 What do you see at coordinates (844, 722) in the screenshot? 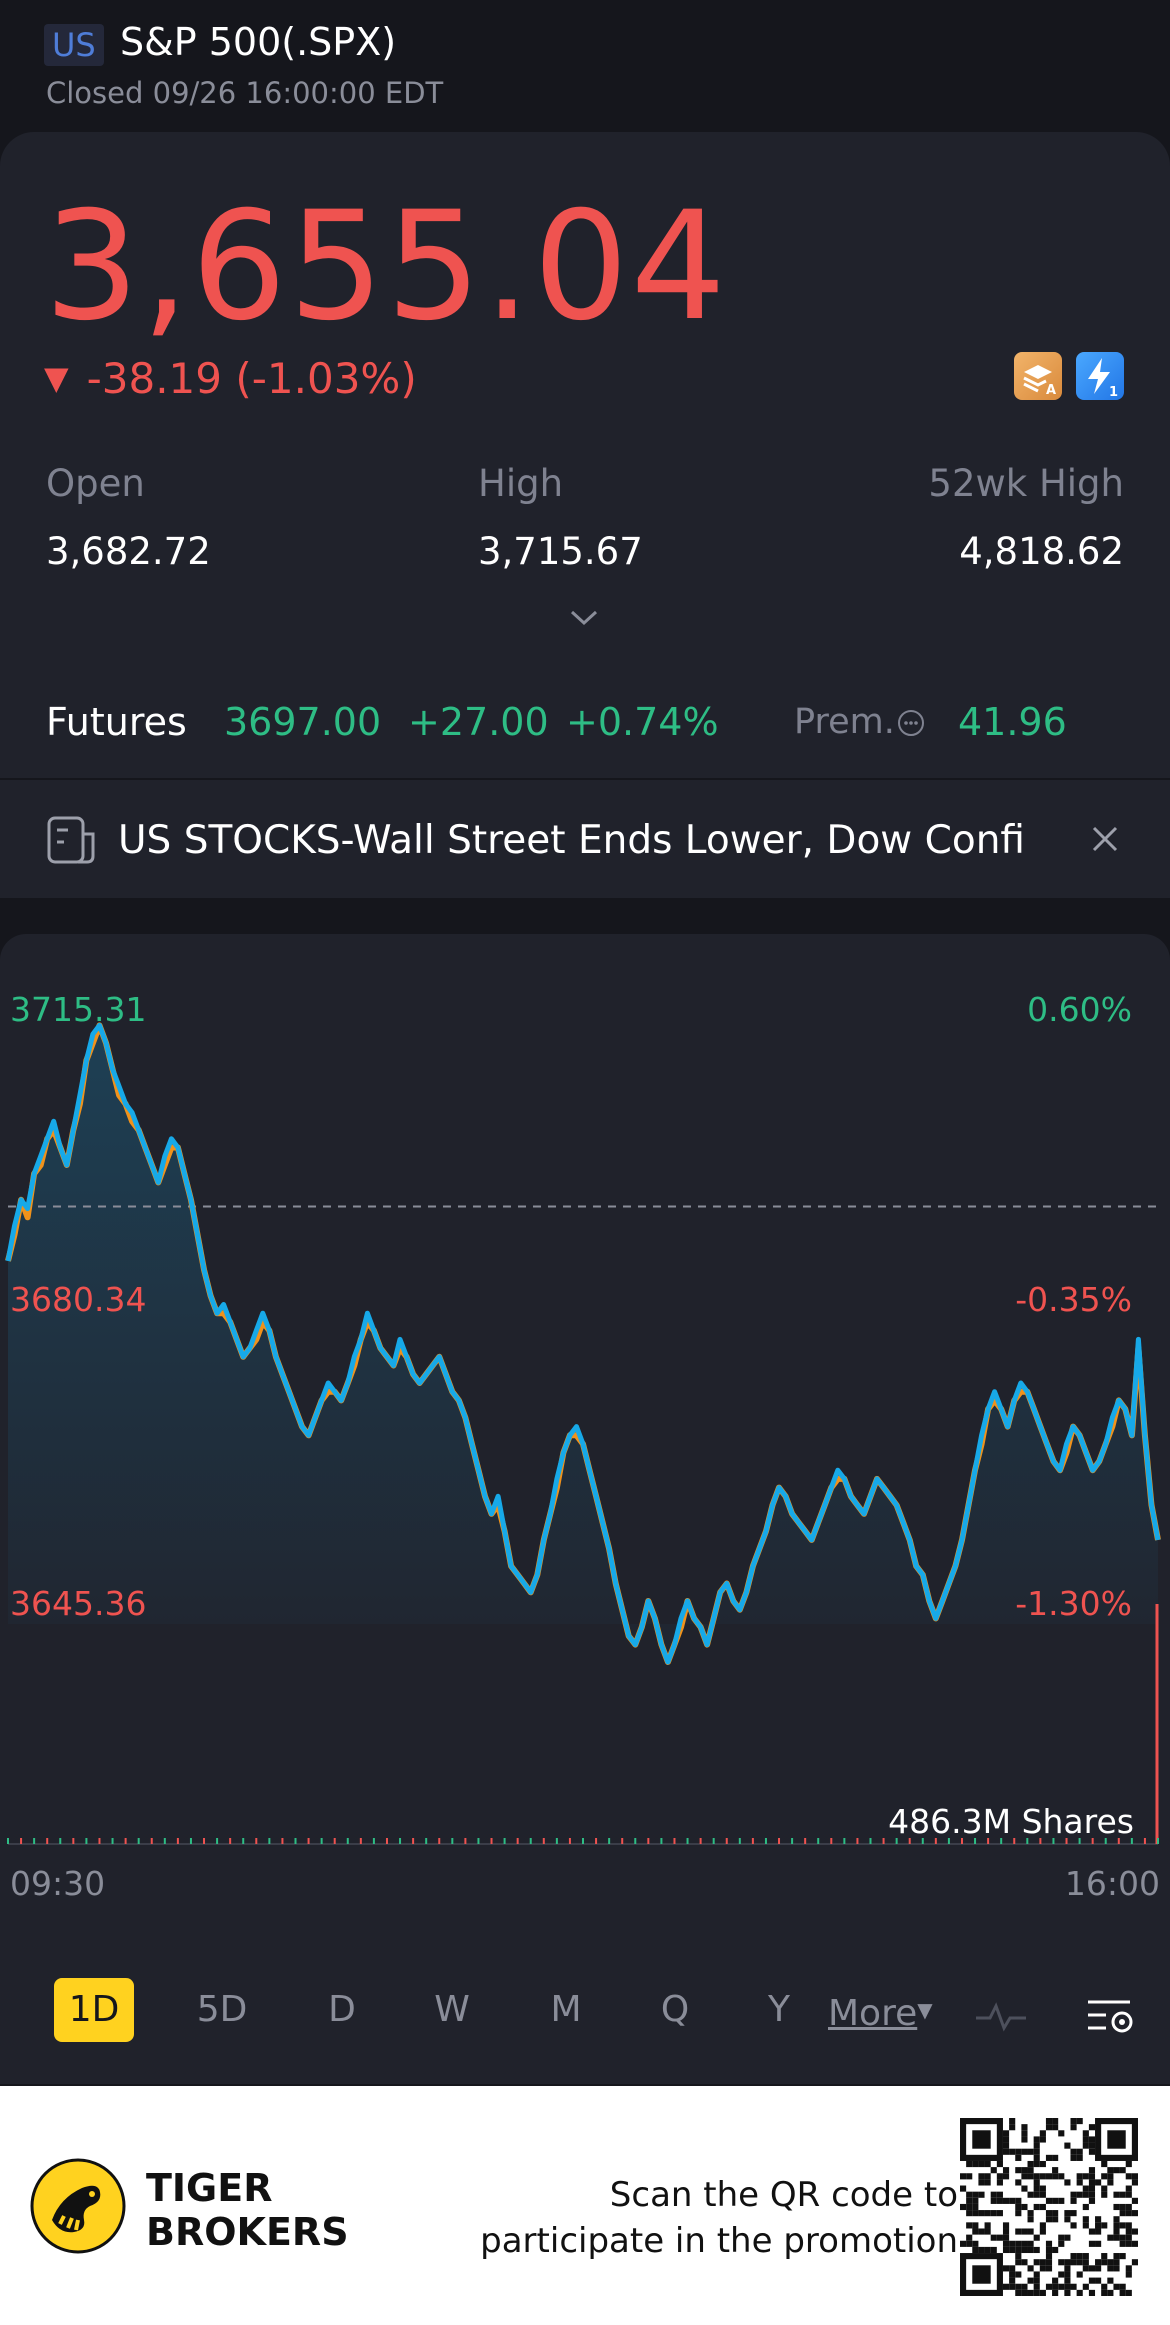
I see `premium-label: Prem.` at bounding box center [844, 722].